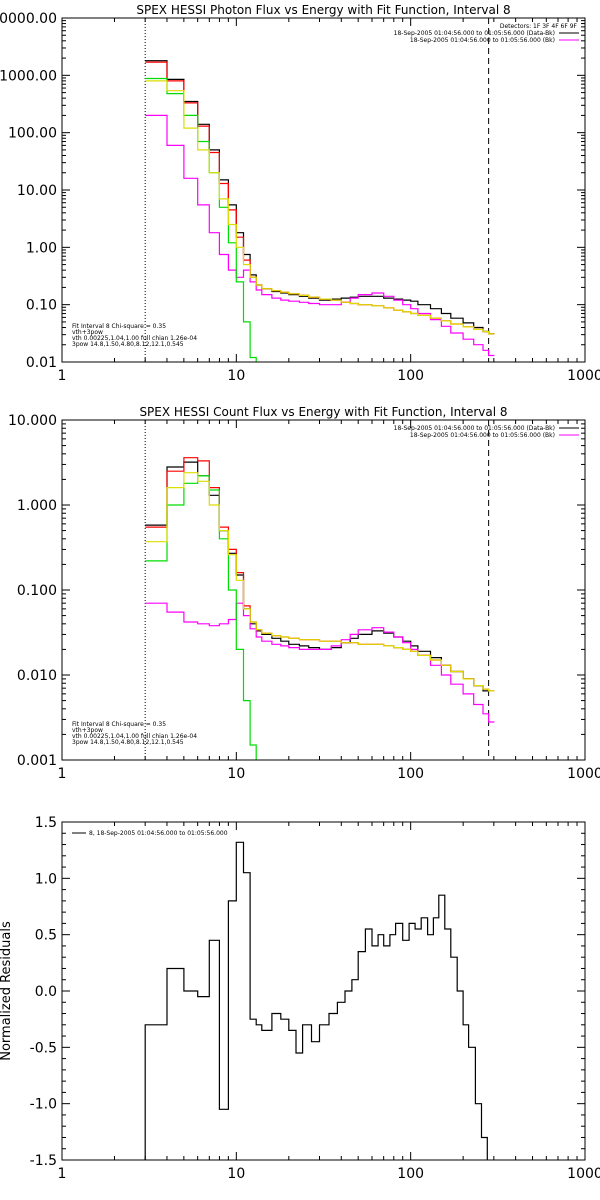  I want to click on y-tick-label: 1000.00, so click(28, 76).